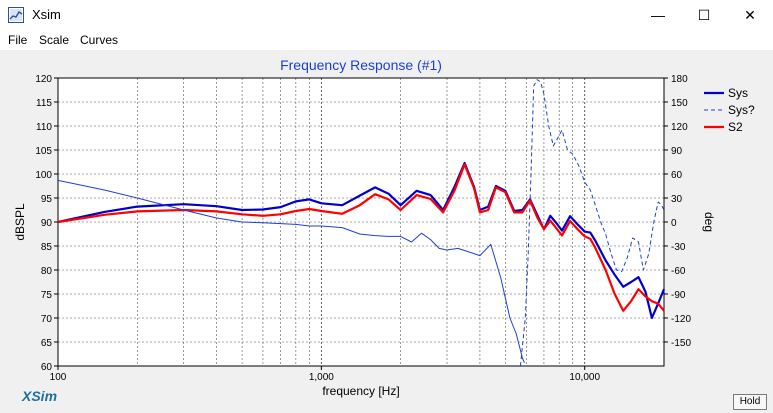 This screenshot has height=413, width=773. Describe the element at coordinates (677, 199) in the screenshot. I see `y2-tick-label: 30` at that location.